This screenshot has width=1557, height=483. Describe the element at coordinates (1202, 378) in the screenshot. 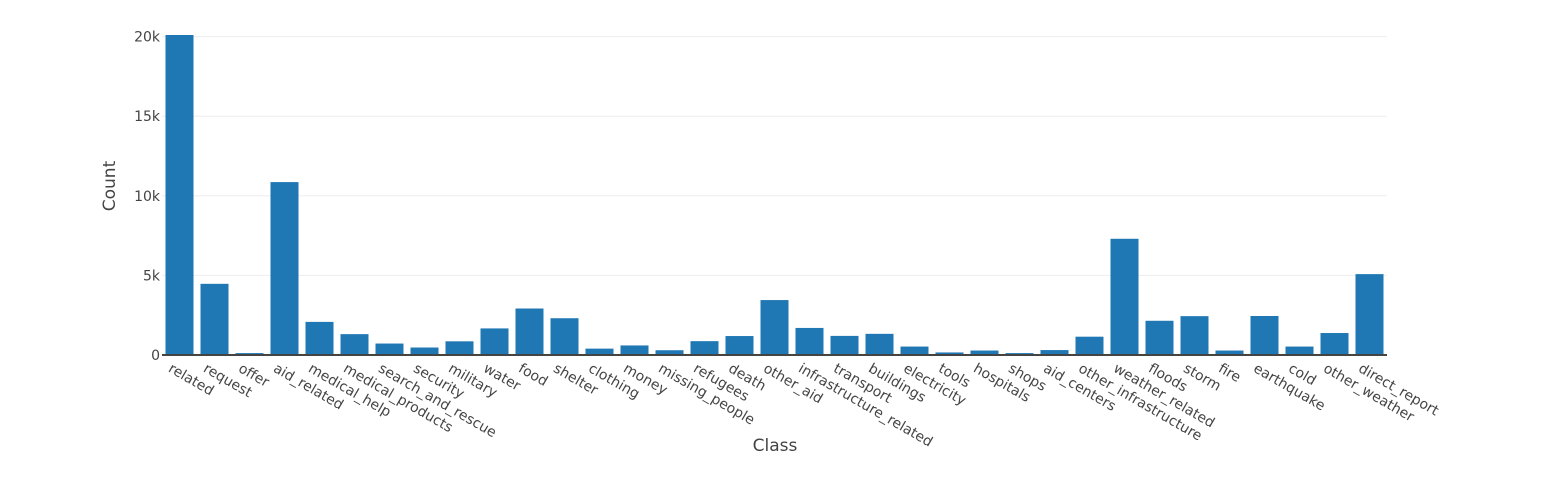

I see `x-tick-label: storm` at that location.